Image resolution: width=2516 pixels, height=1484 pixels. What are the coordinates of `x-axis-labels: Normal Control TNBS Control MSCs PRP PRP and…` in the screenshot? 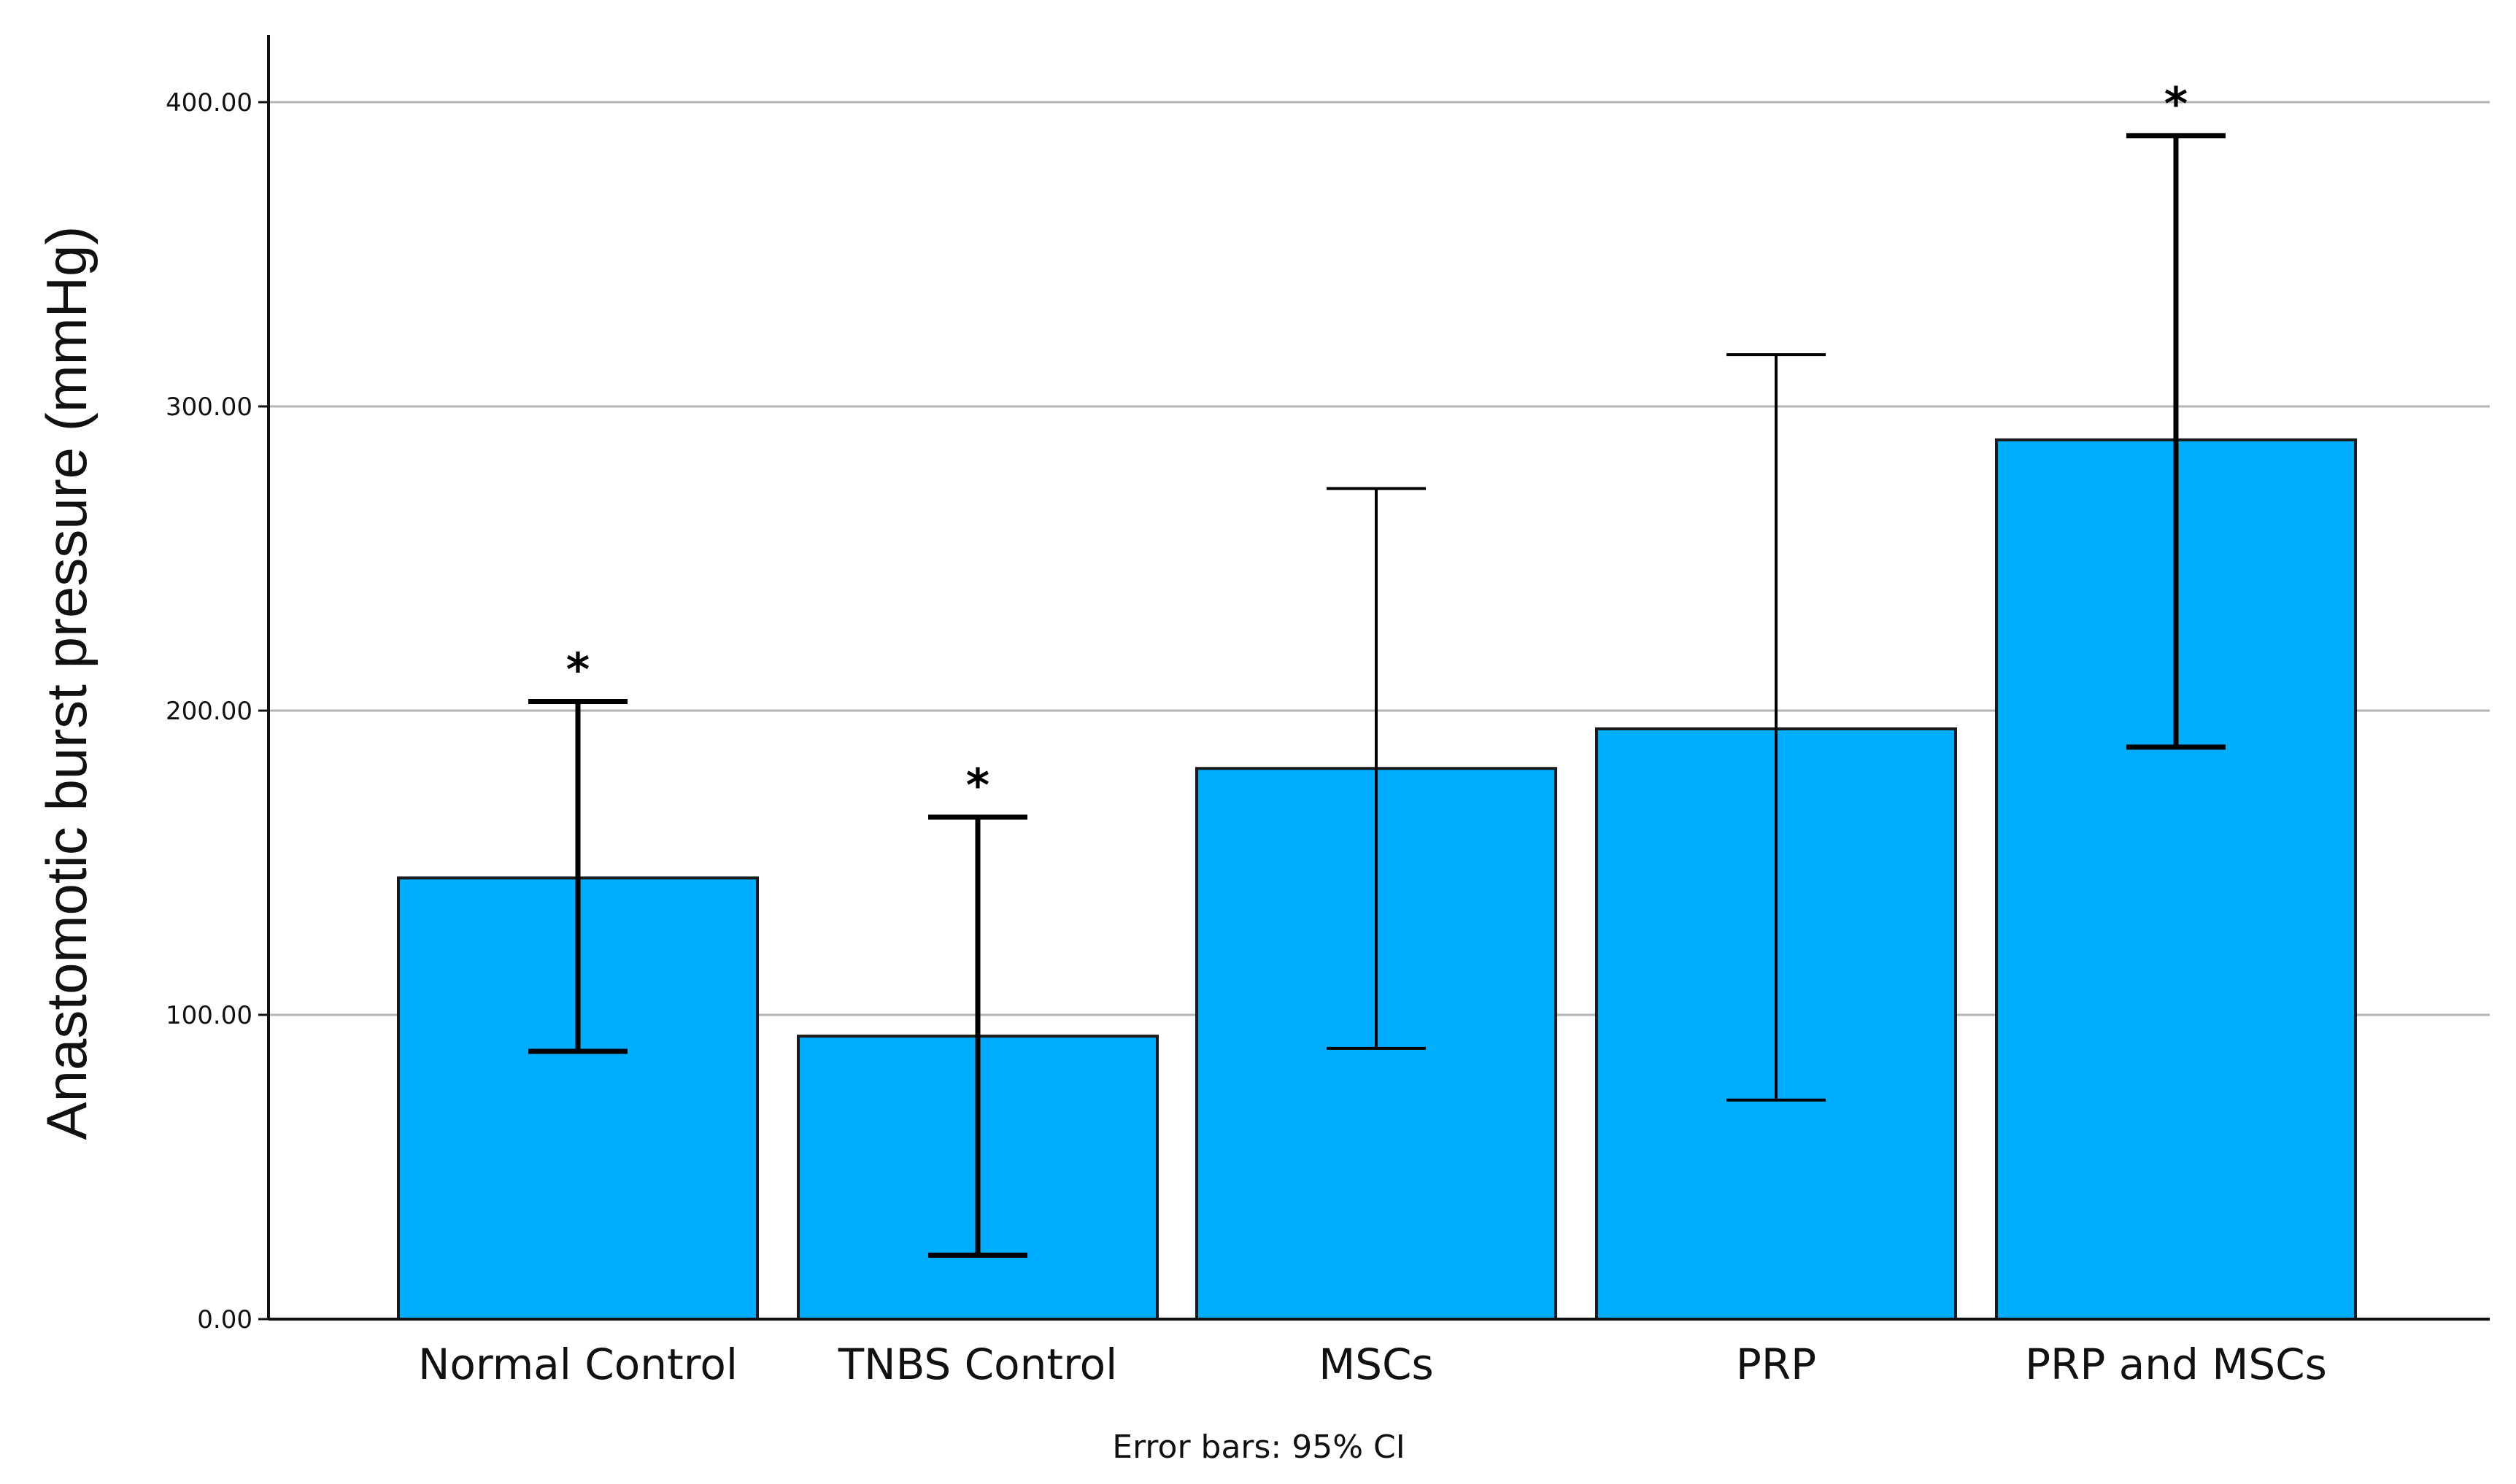 It's located at (1372, 1364).